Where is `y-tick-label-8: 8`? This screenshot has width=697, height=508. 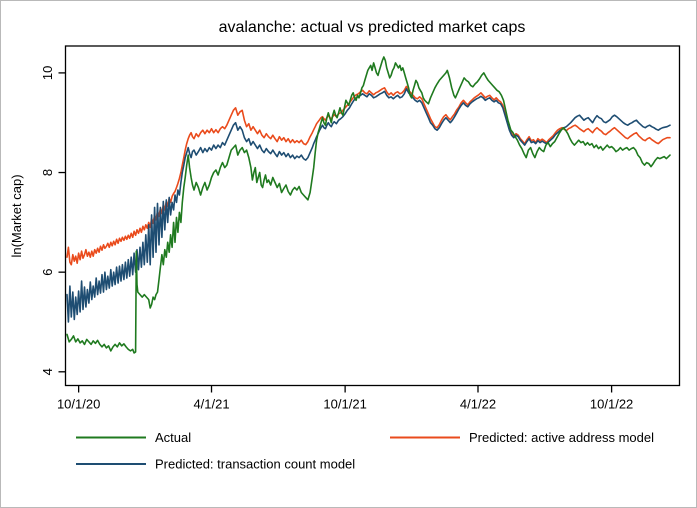
y-tick-label-8: 8 is located at coordinates (47, 172).